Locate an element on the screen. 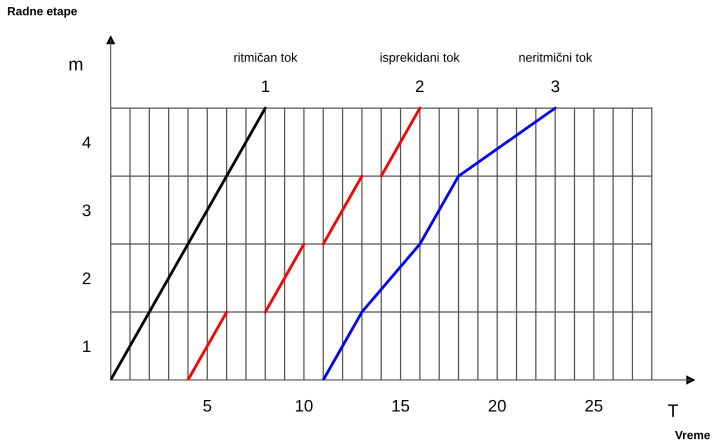  x-tick-label: 15 is located at coordinates (401, 406).